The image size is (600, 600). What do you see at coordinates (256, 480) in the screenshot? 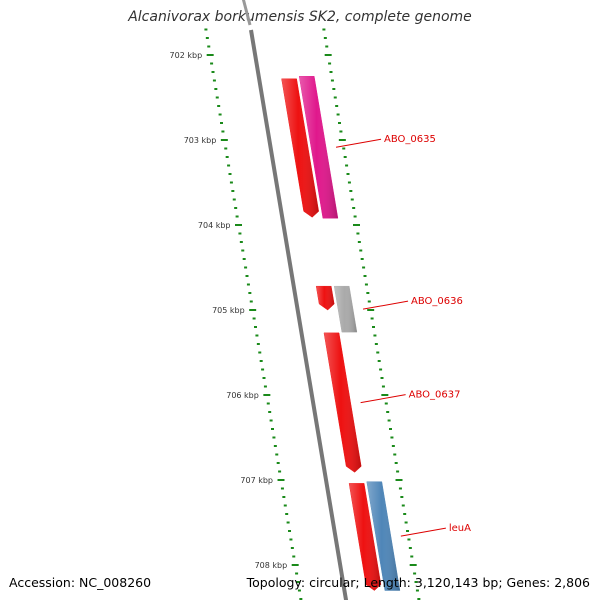
I see `kbp-label: 707 kbp` at bounding box center [256, 480].